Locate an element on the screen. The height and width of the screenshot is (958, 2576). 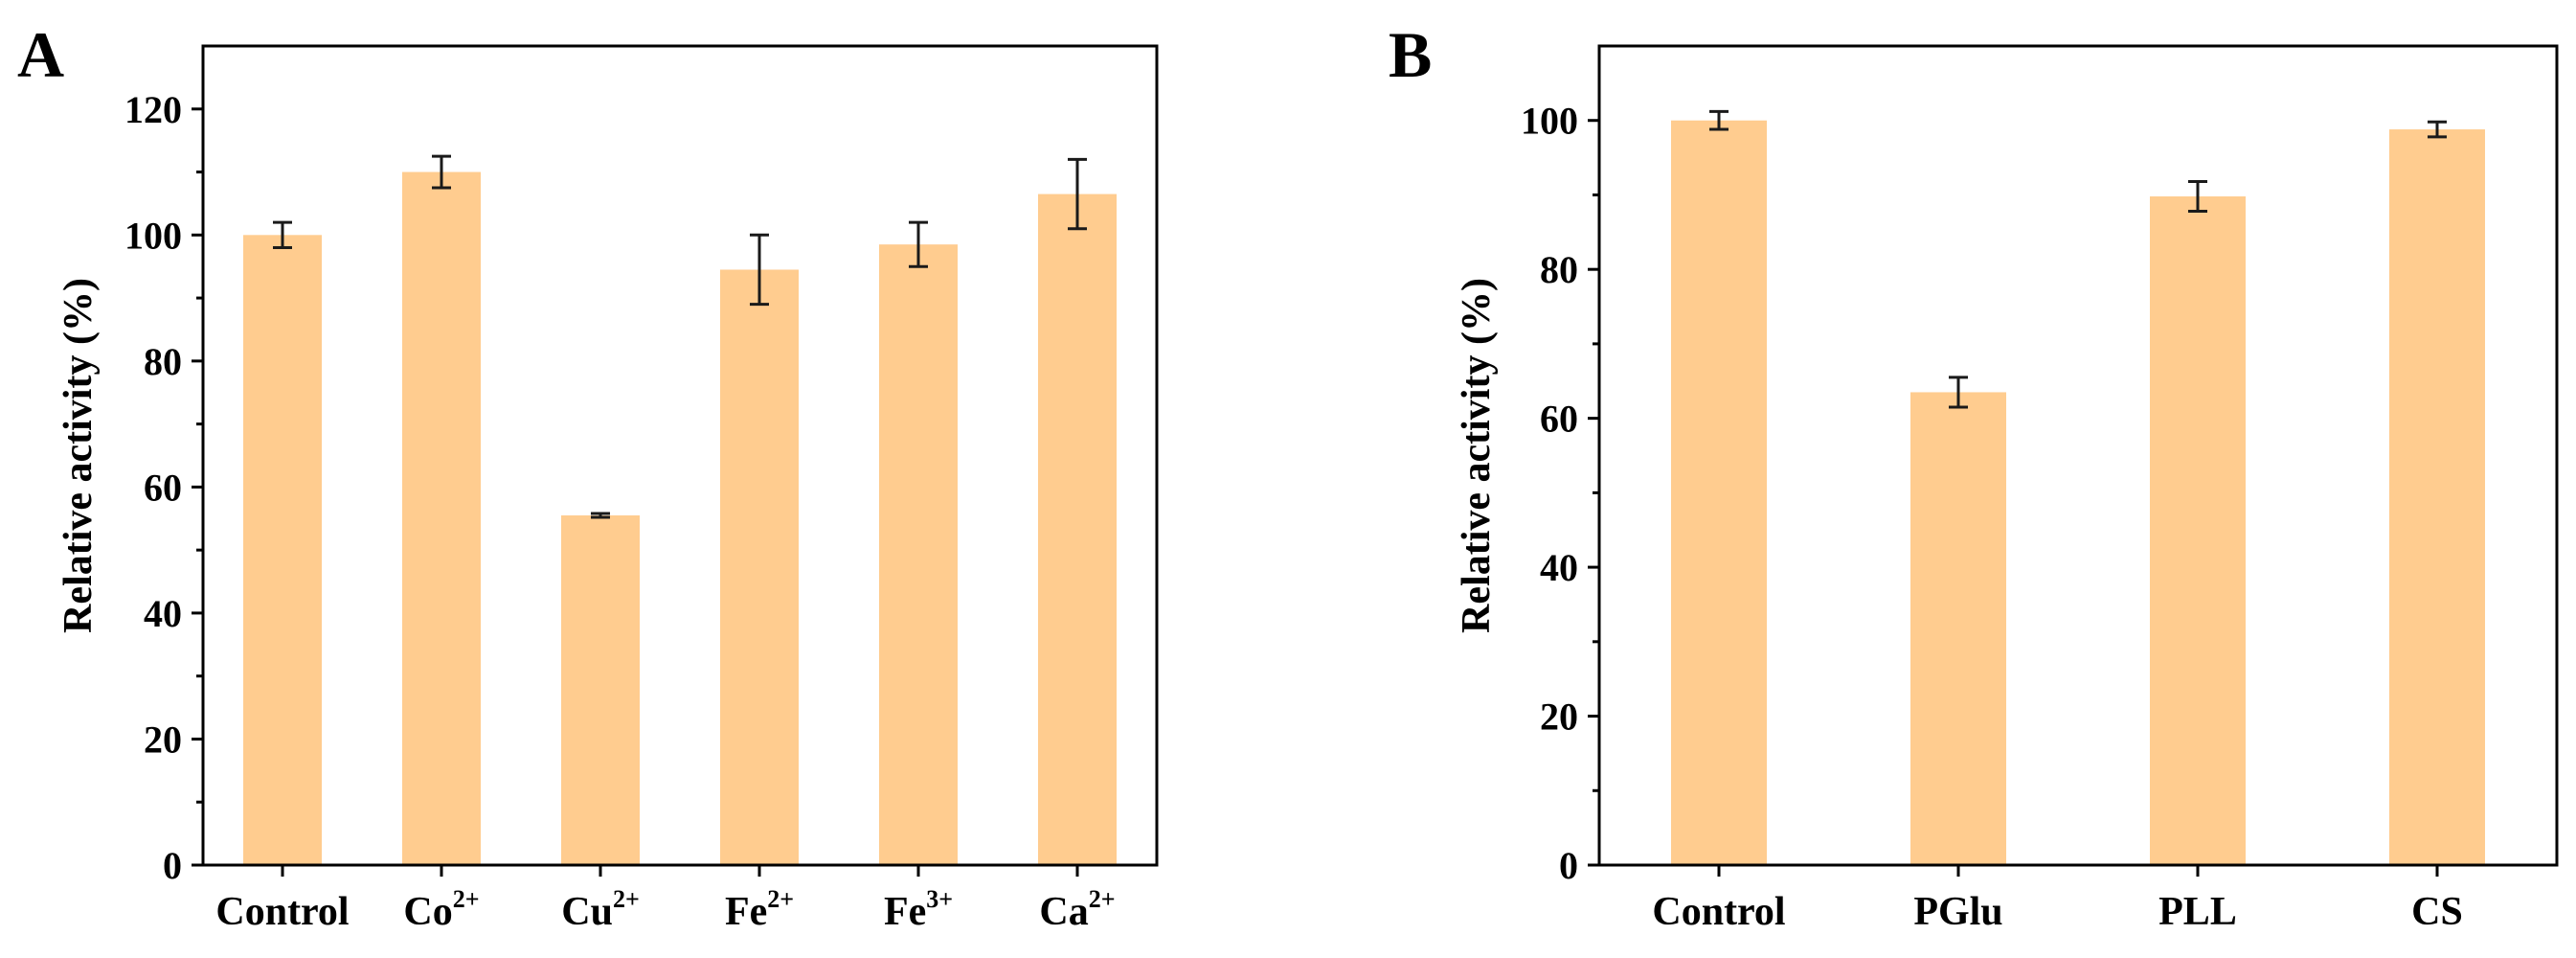
x-tick-label: Fe3+ is located at coordinates (918, 910).